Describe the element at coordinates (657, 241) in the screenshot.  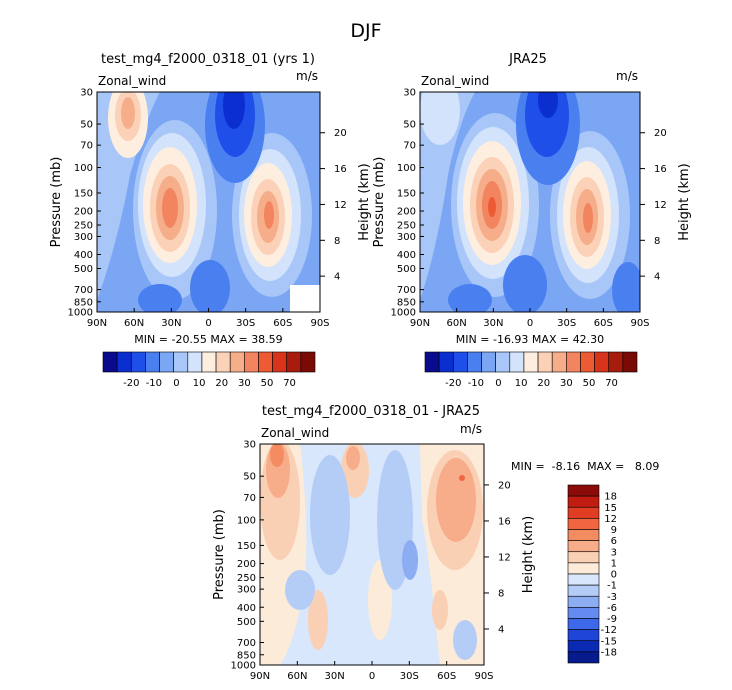
I see `panel-reanalysis-height-tick-label: 8` at that location.